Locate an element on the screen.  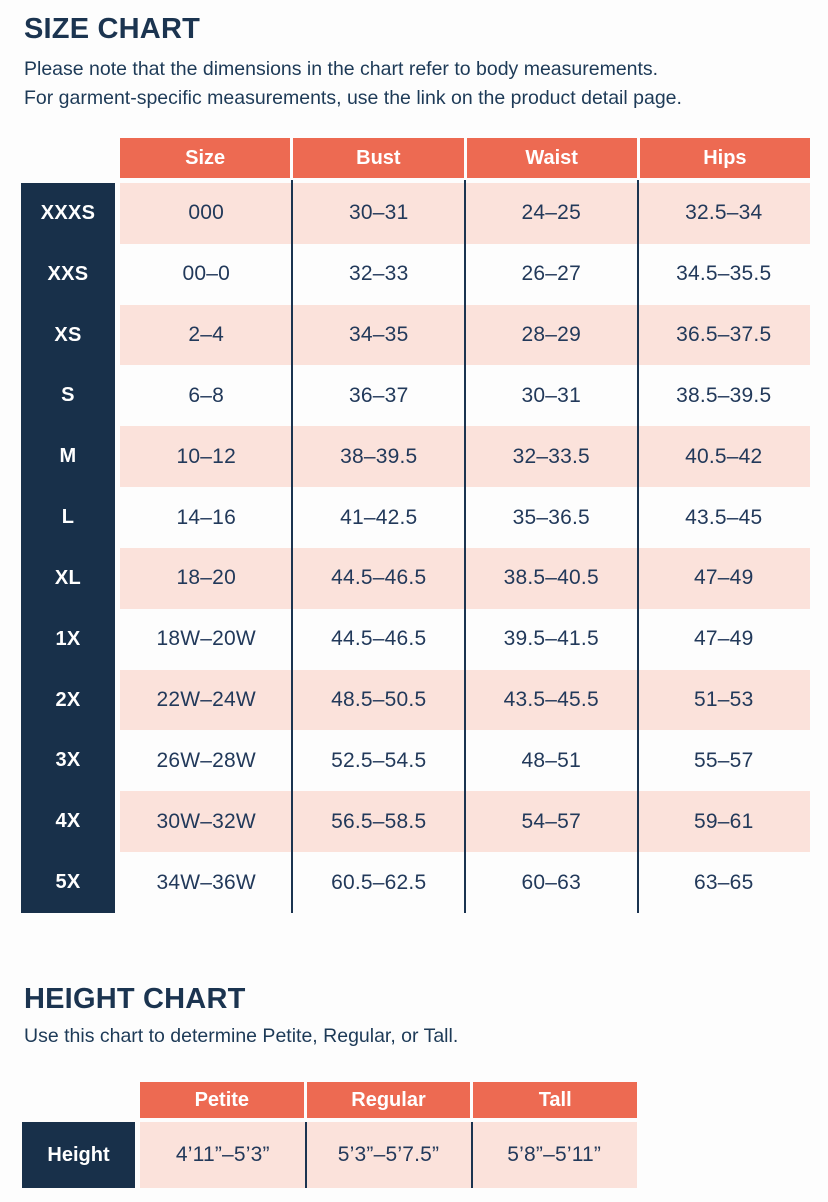
cell-hips: 59–61 is located at coordinates (724, 821).